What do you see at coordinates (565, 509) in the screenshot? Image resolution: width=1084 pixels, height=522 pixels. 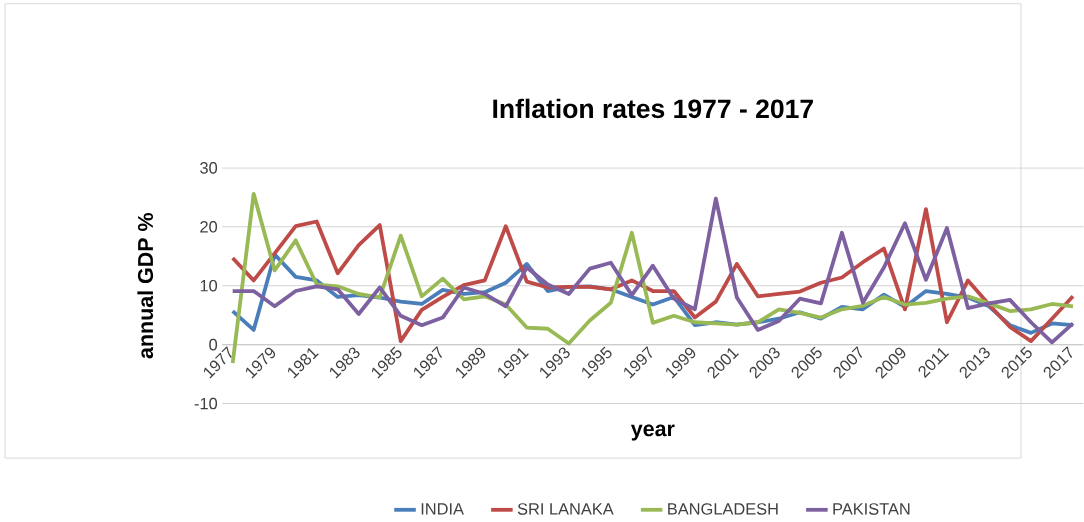 I see `legend-label: SRI LANAKA` at bounding box center [565, 509].